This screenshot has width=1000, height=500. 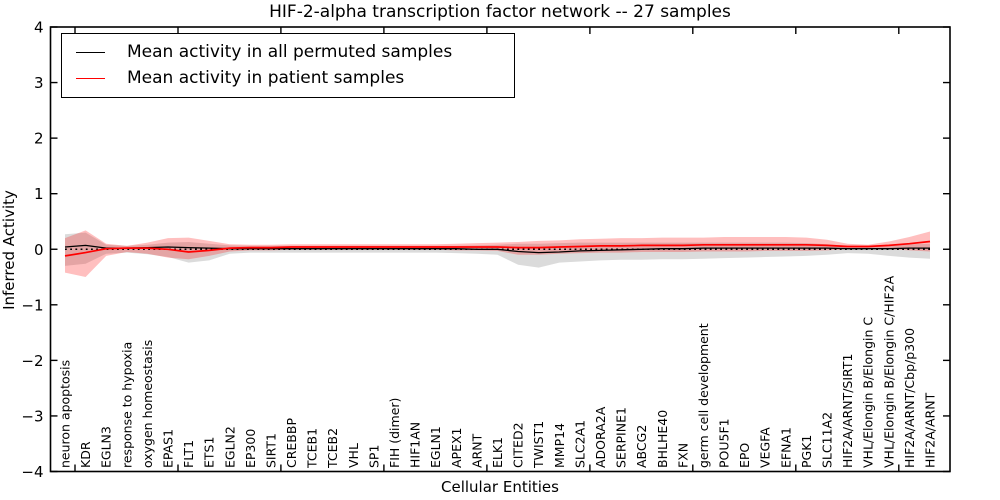 I want to click on legend-label-permuted: Mean activity in all permuted samples, so click(x=290, y=51).